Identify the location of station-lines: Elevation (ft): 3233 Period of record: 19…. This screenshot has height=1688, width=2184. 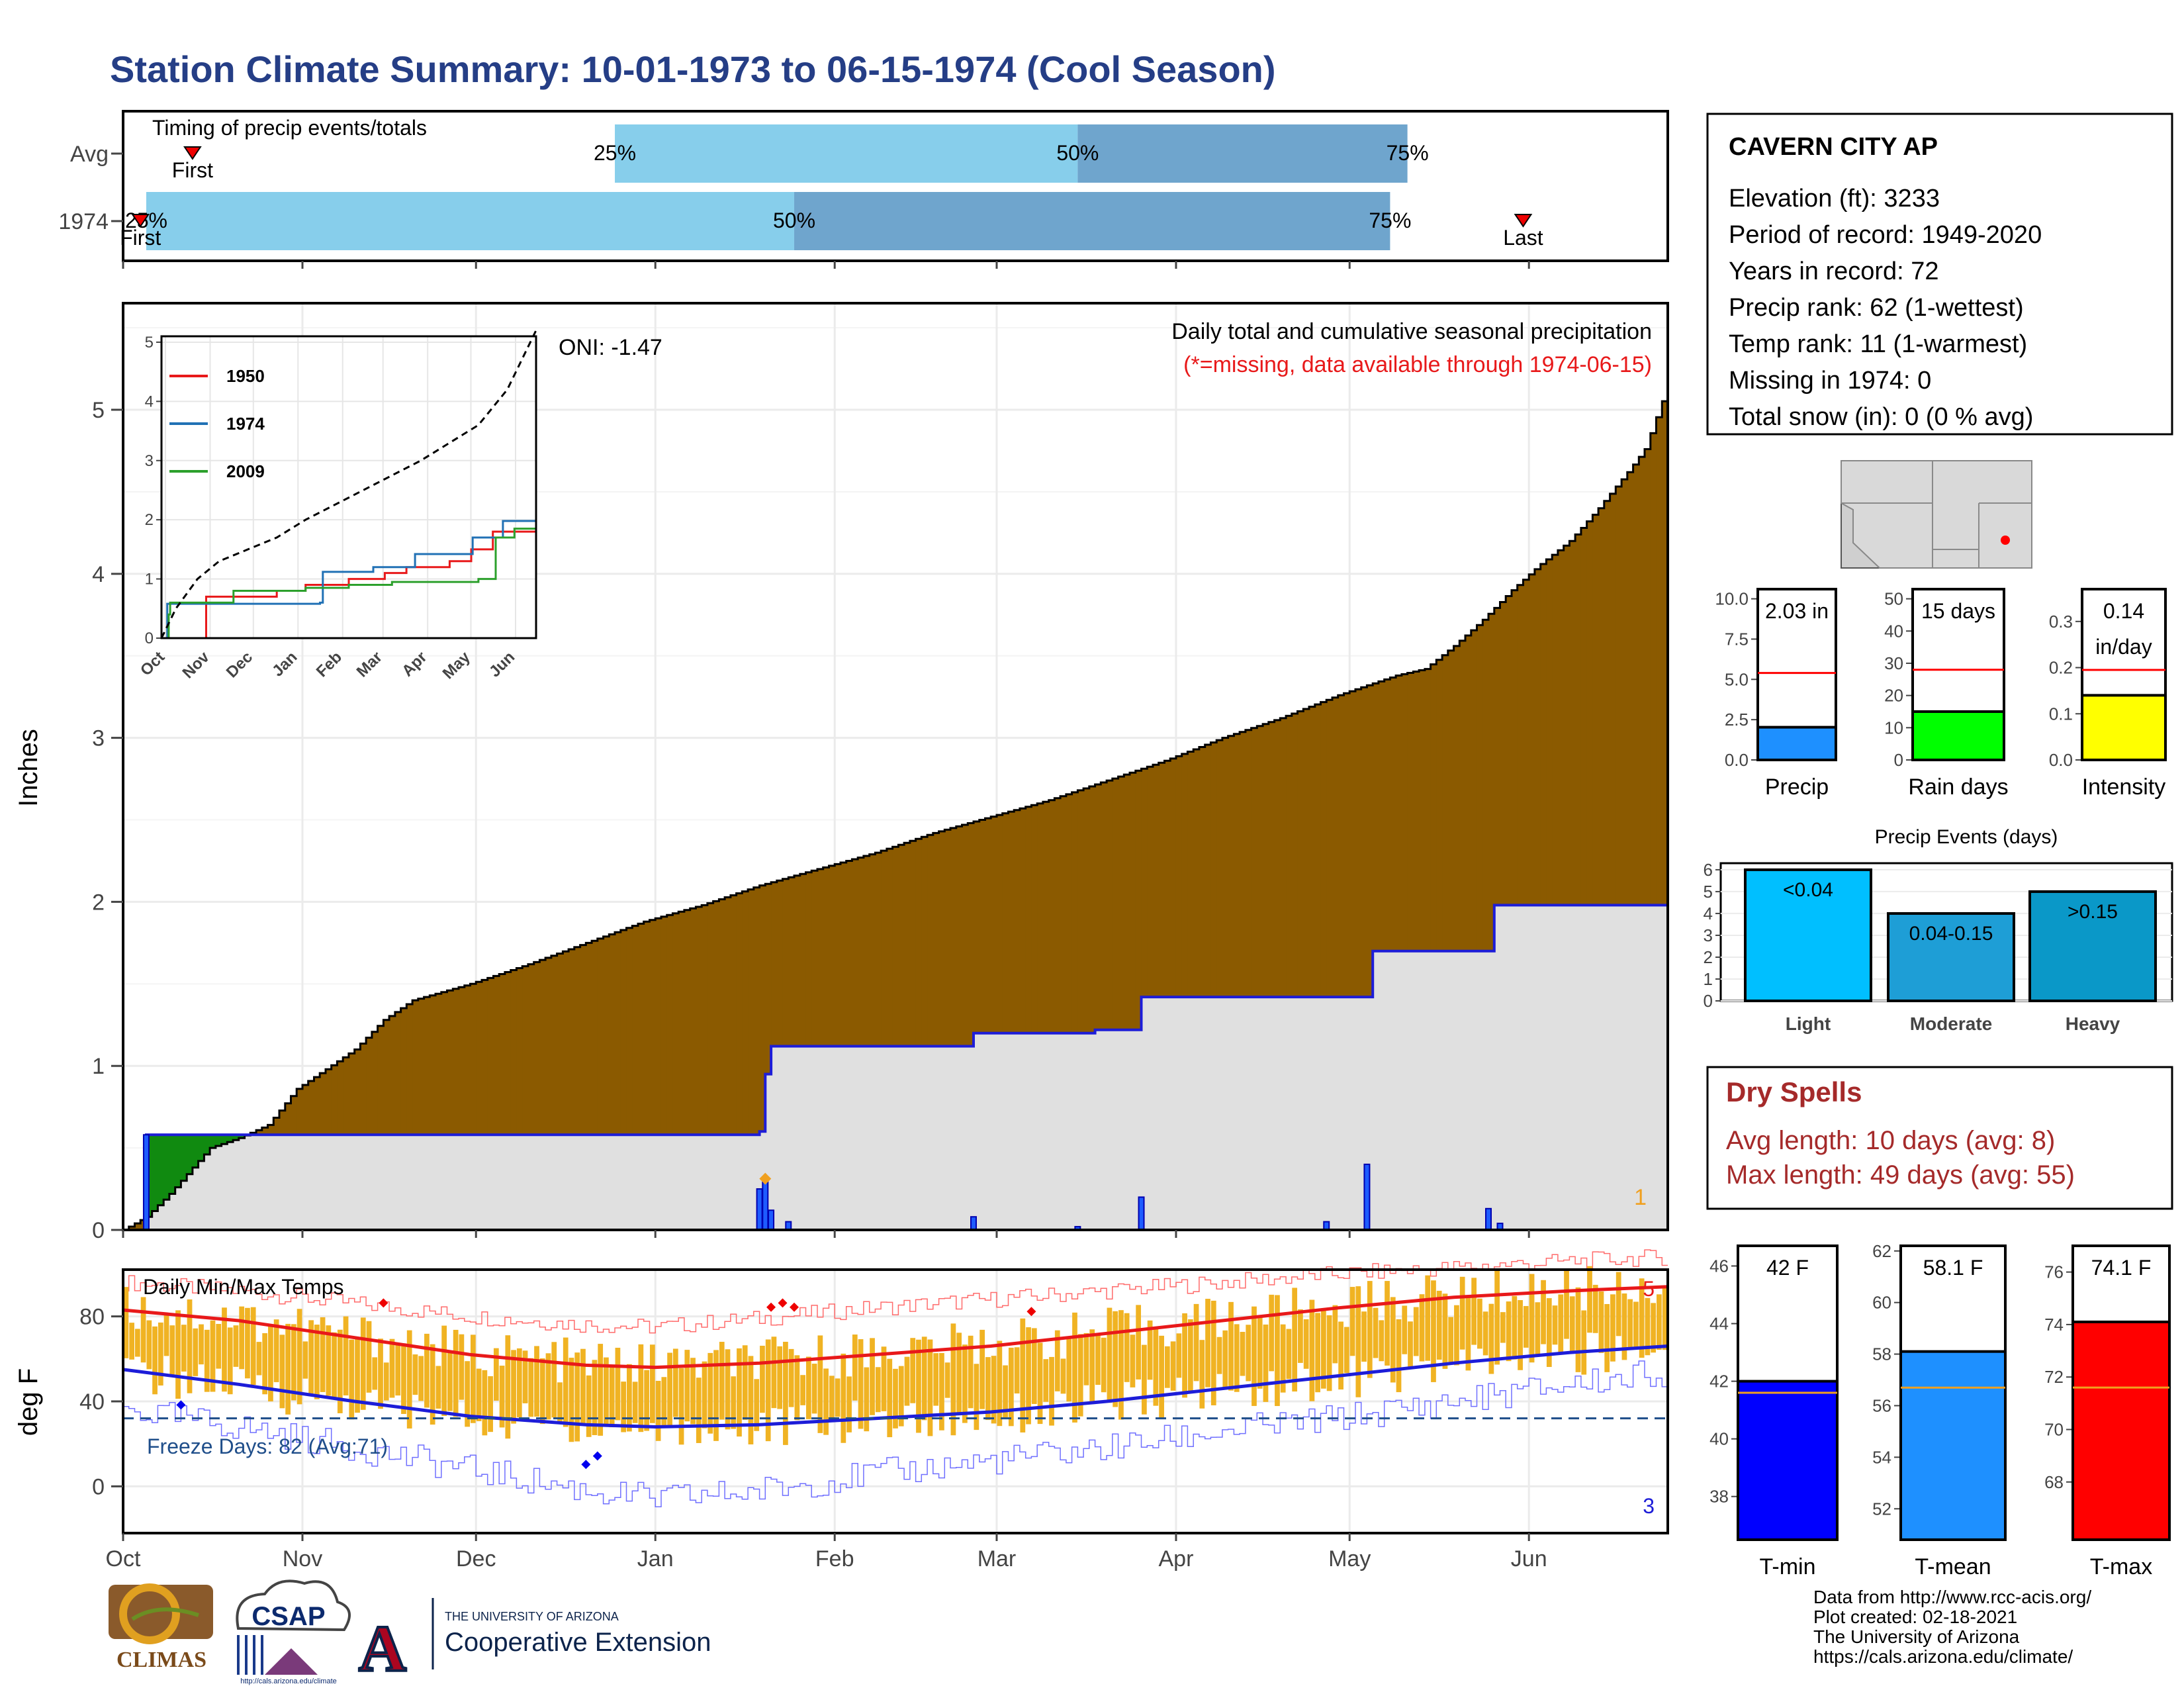
(1885, 308).